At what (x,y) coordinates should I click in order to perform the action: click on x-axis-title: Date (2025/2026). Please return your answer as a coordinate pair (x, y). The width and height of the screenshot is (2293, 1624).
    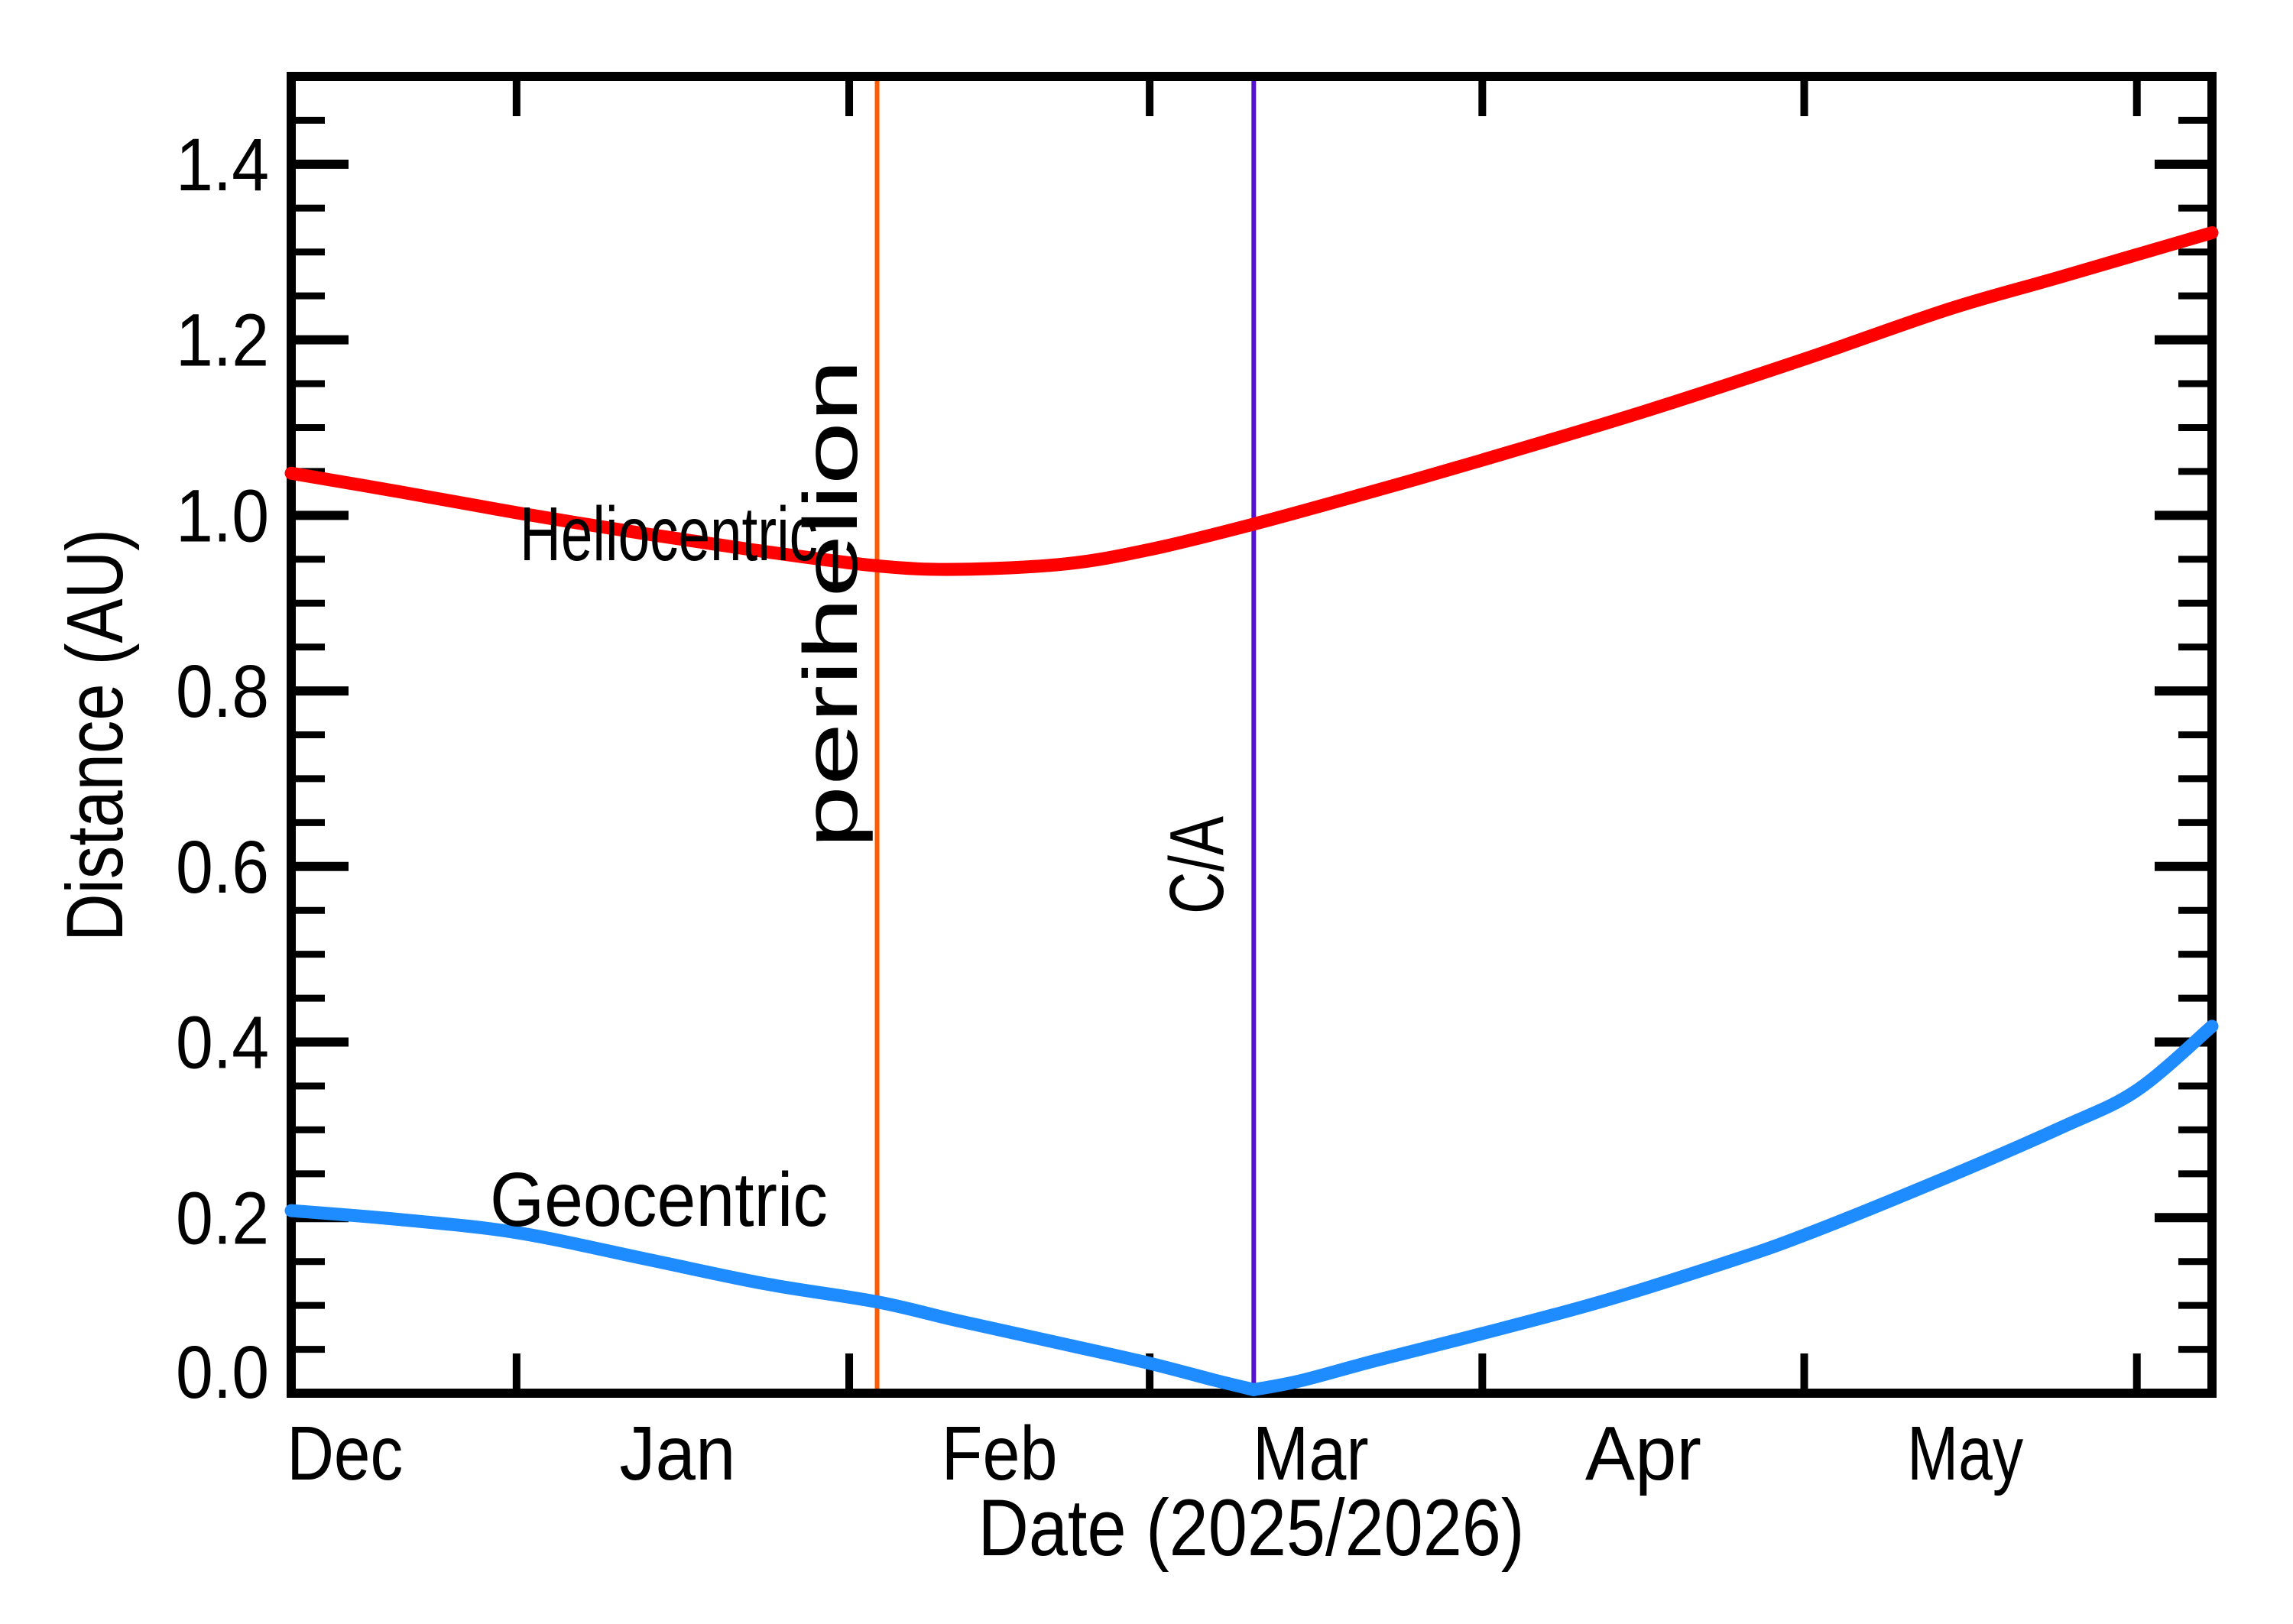
    Looking at the image, I should click on (1252, 1528).